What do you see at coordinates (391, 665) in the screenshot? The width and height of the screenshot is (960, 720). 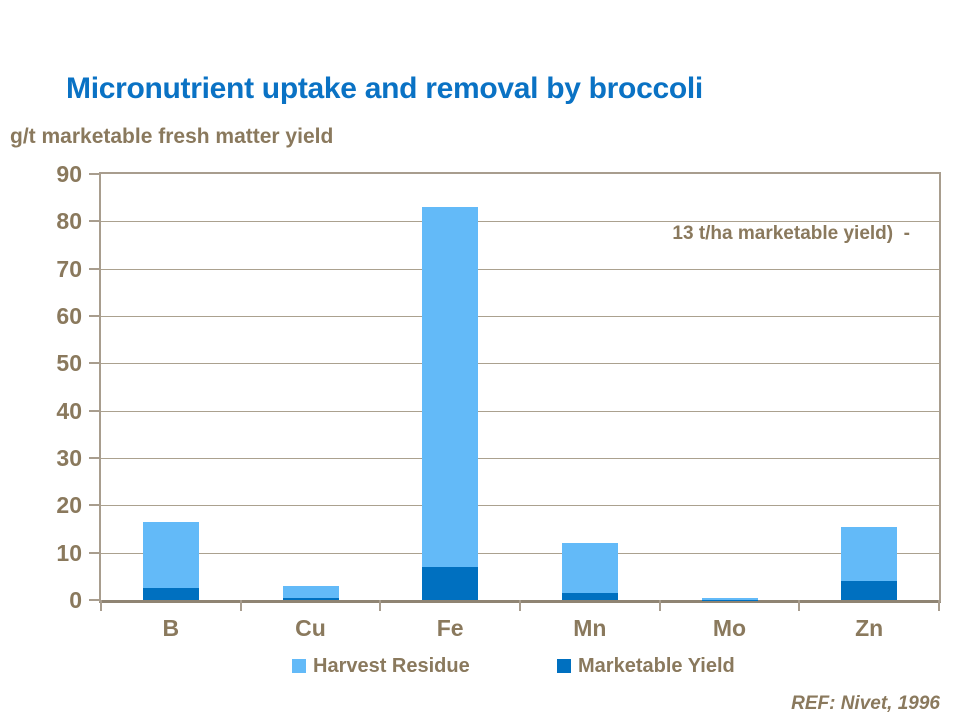 I see `legend-label-harvest-residue: Harvest Residue` at bounding box center [391, 665].